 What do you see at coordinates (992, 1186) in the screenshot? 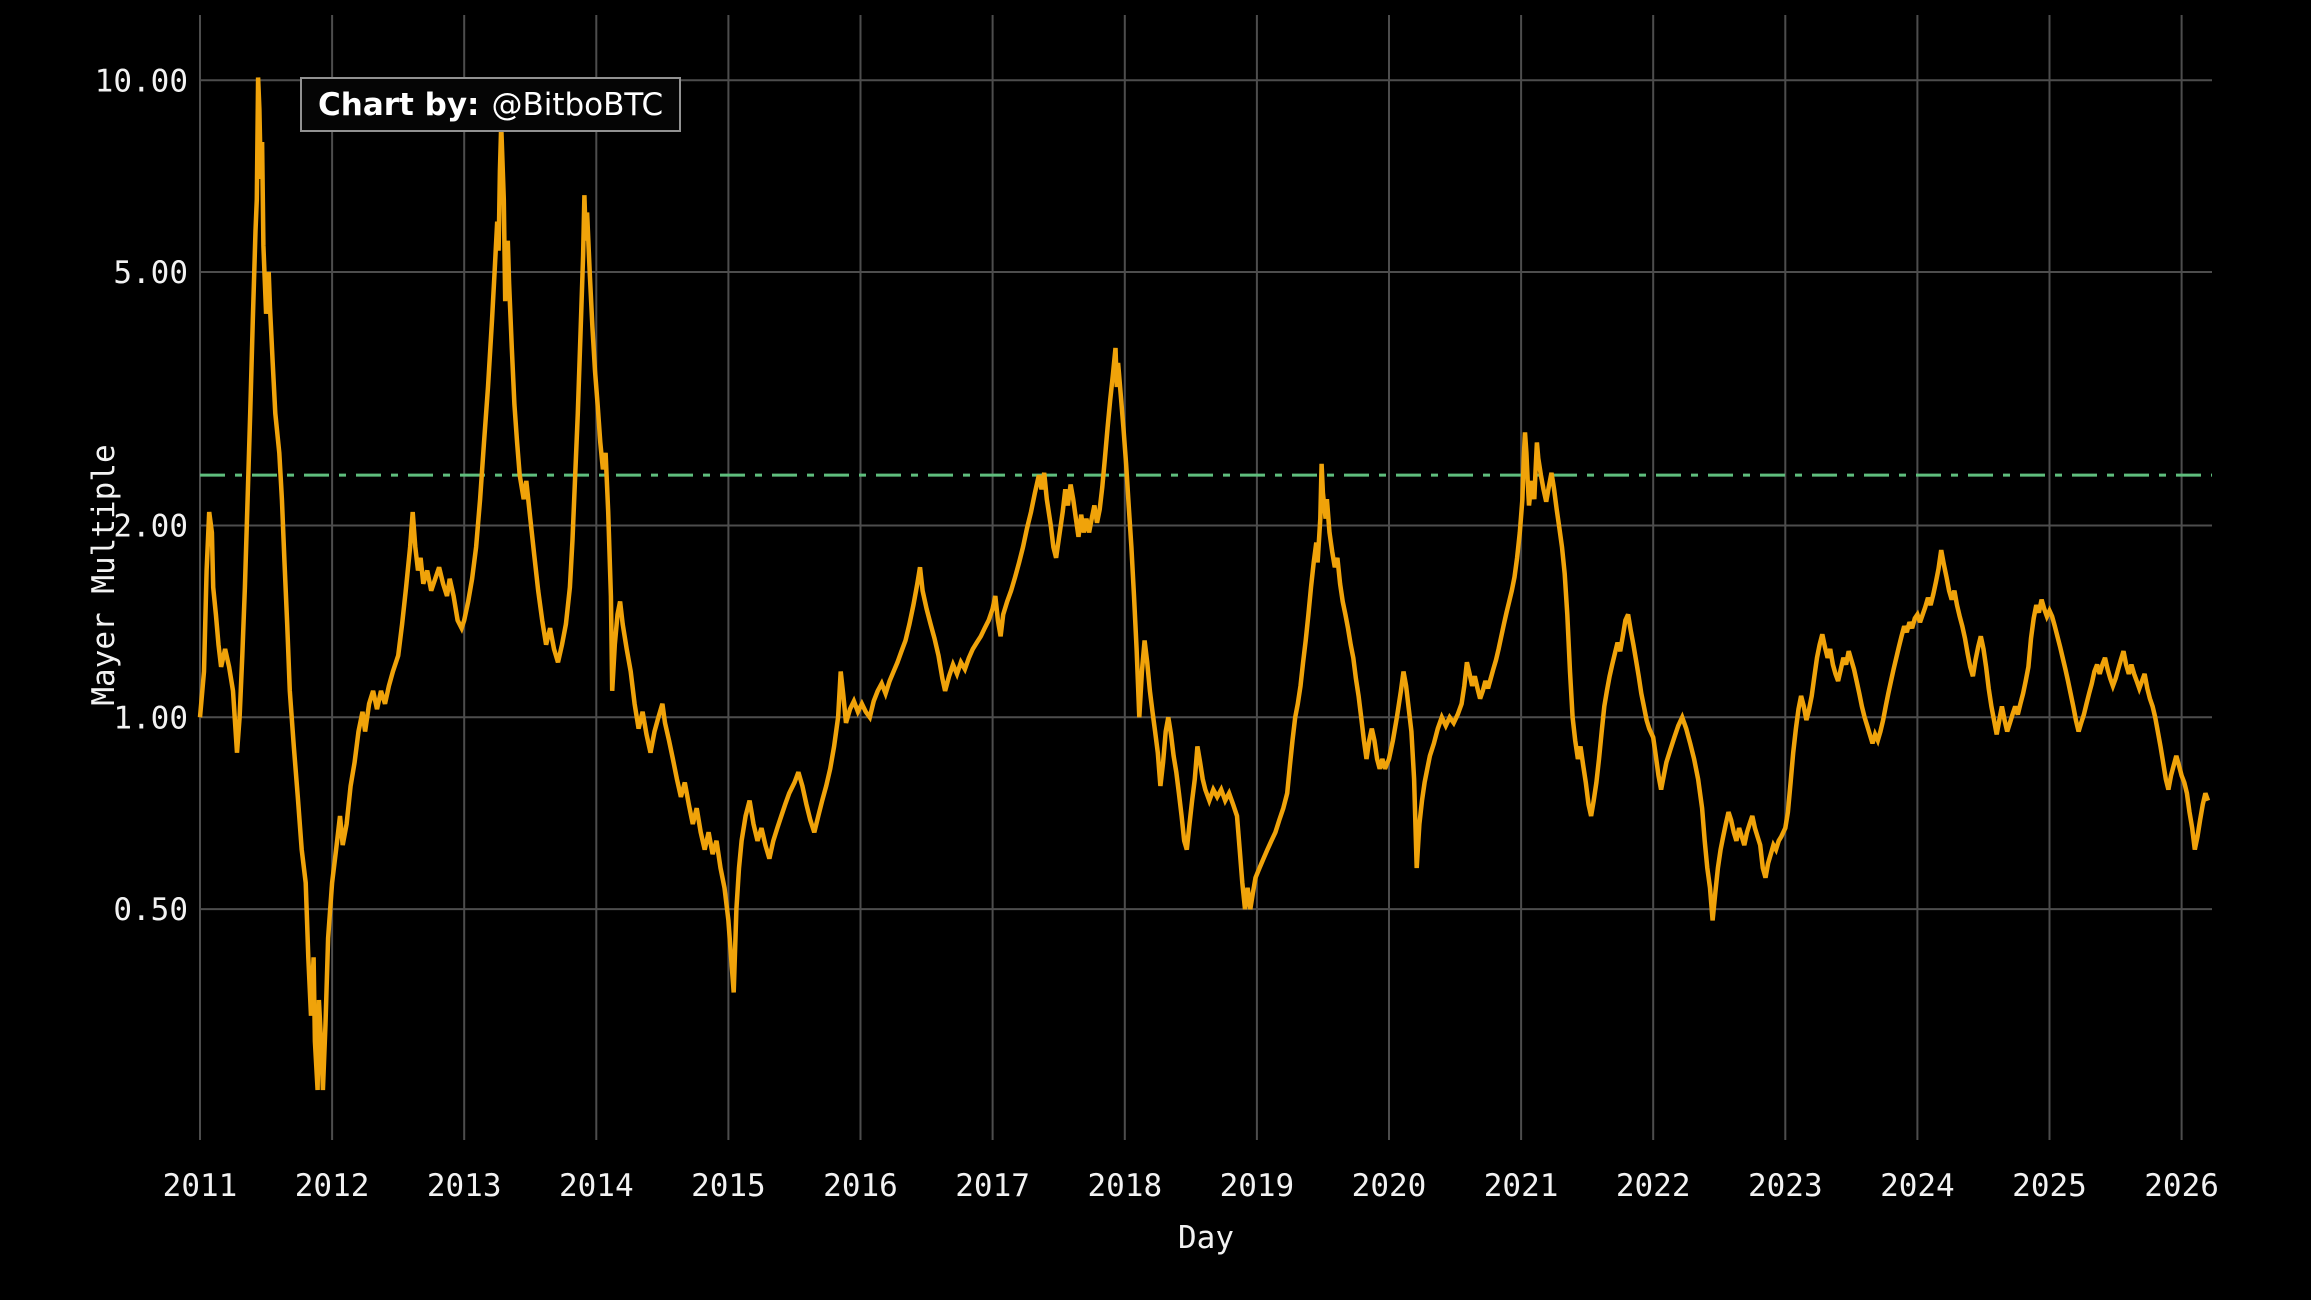
I see `x-tick-label-2017: 2017` at bounding box center [992, 1186].